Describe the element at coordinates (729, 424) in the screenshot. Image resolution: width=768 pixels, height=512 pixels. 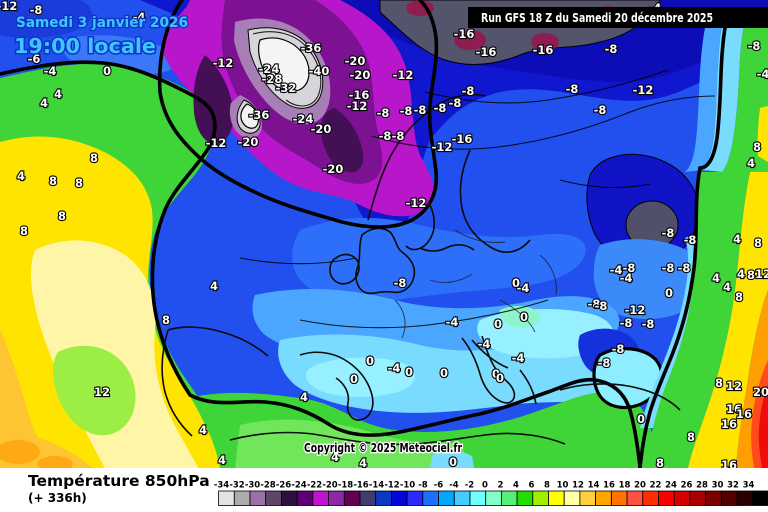
I see `map-temp-label: 16` at that location.